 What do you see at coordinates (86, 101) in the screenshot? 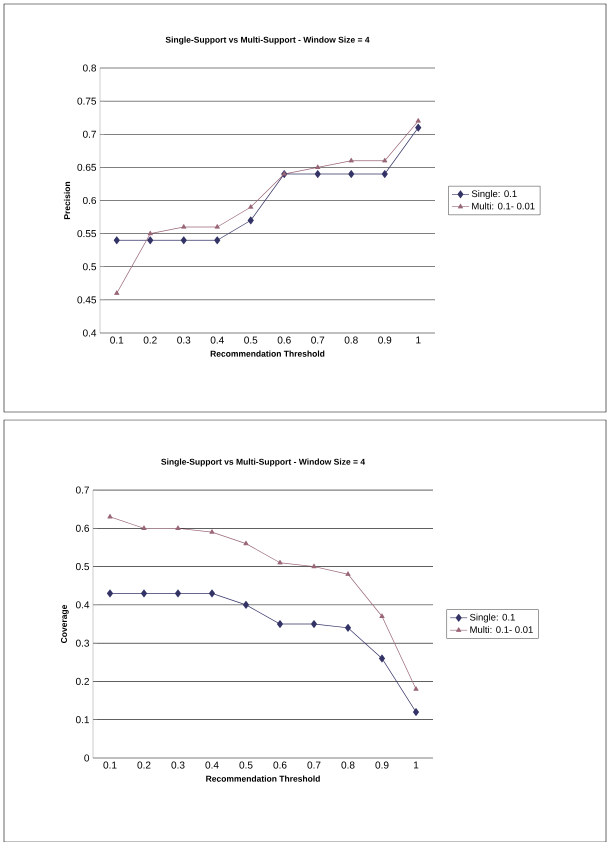
I see `y-tick-label: 0.75` at bounding box center [86, 101].